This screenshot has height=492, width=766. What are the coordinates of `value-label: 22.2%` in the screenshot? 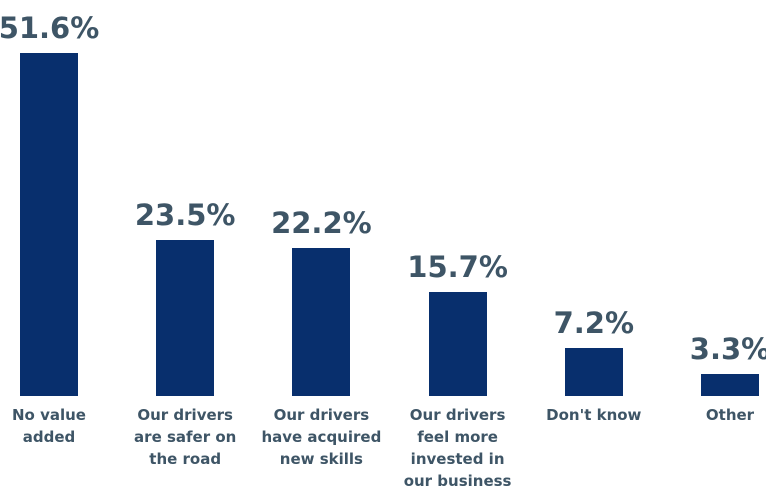 It's located at (321, 223).